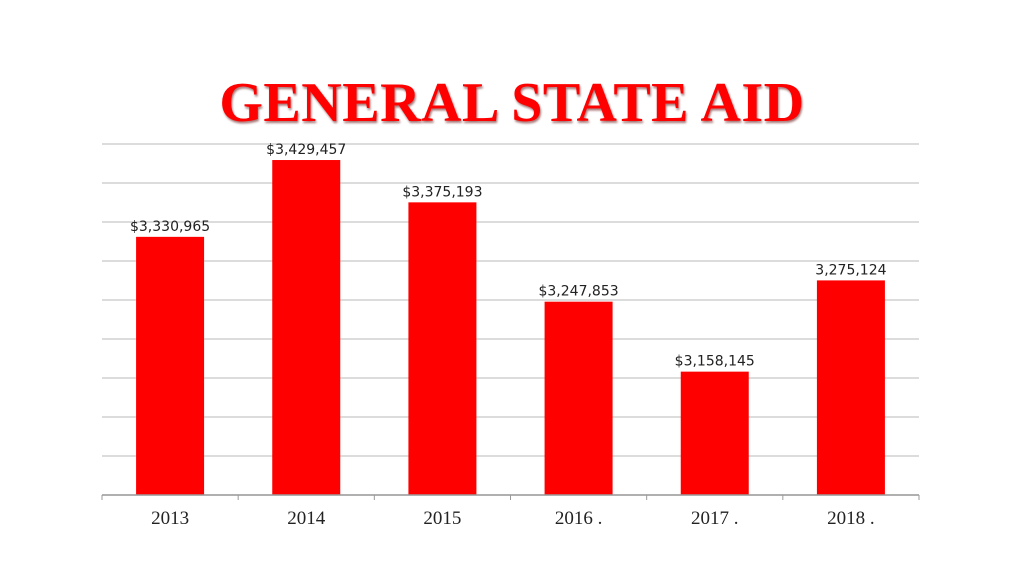 The width and height of the screenshot is (1024, 576). Describe the element at coordinates (851, 518) in the screenshot. I see `category-label-5: 2018 .` at that location.